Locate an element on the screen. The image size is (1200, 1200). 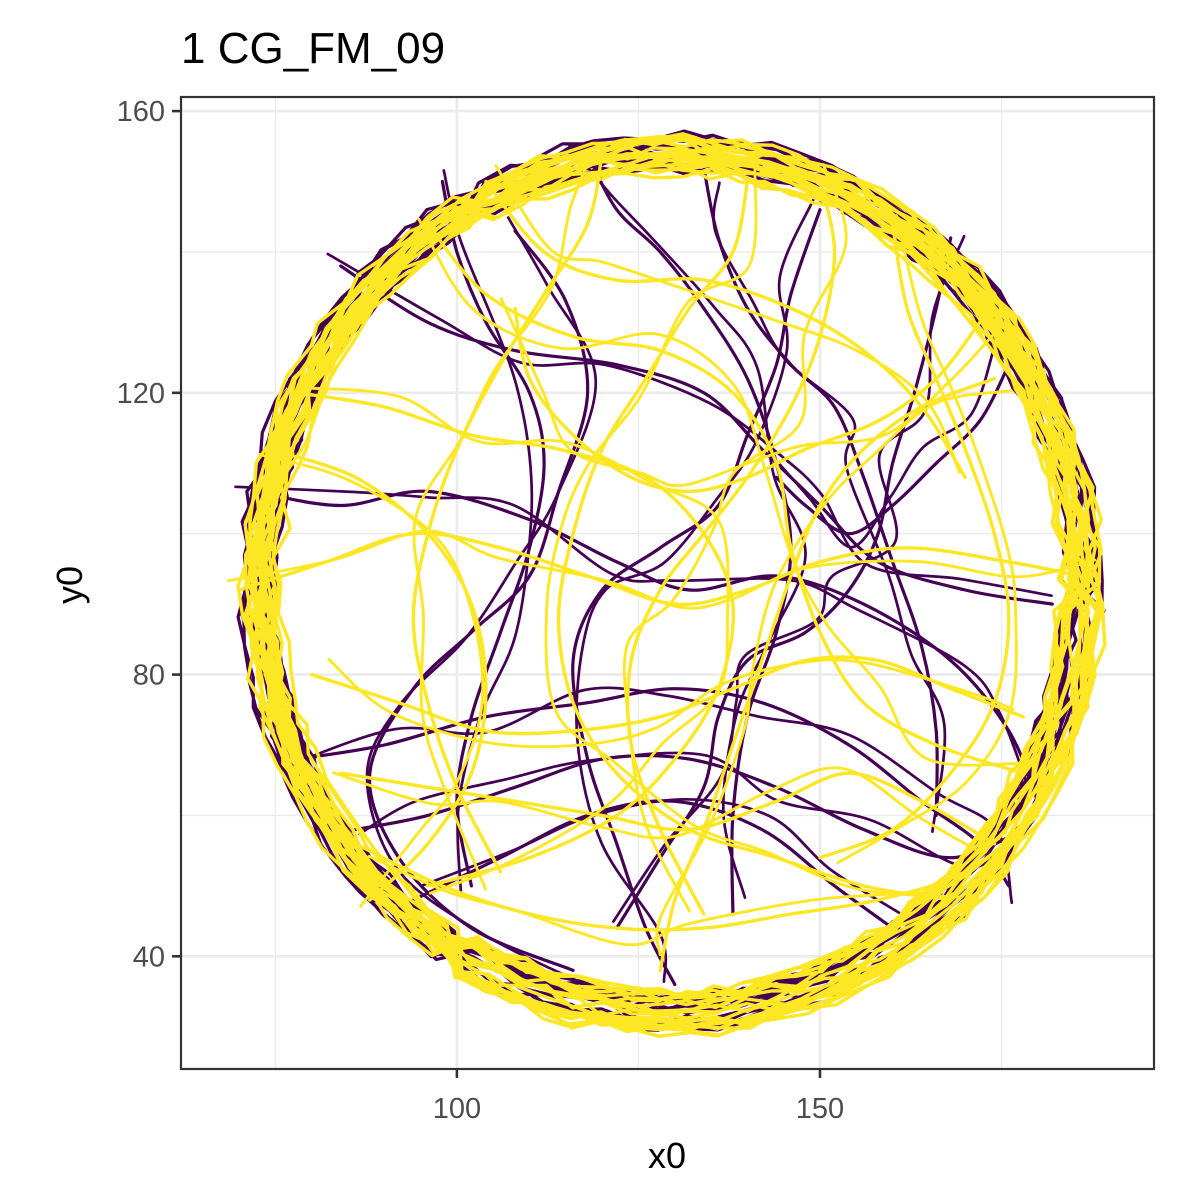
y-tick-label: 120 is located at coordinates (141, 394).